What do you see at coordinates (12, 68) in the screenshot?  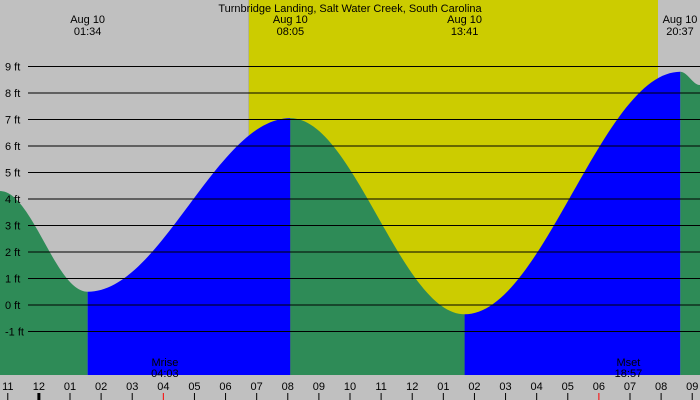 I see `y-tick-label: 9 ft` at bounding box center [12, 68].